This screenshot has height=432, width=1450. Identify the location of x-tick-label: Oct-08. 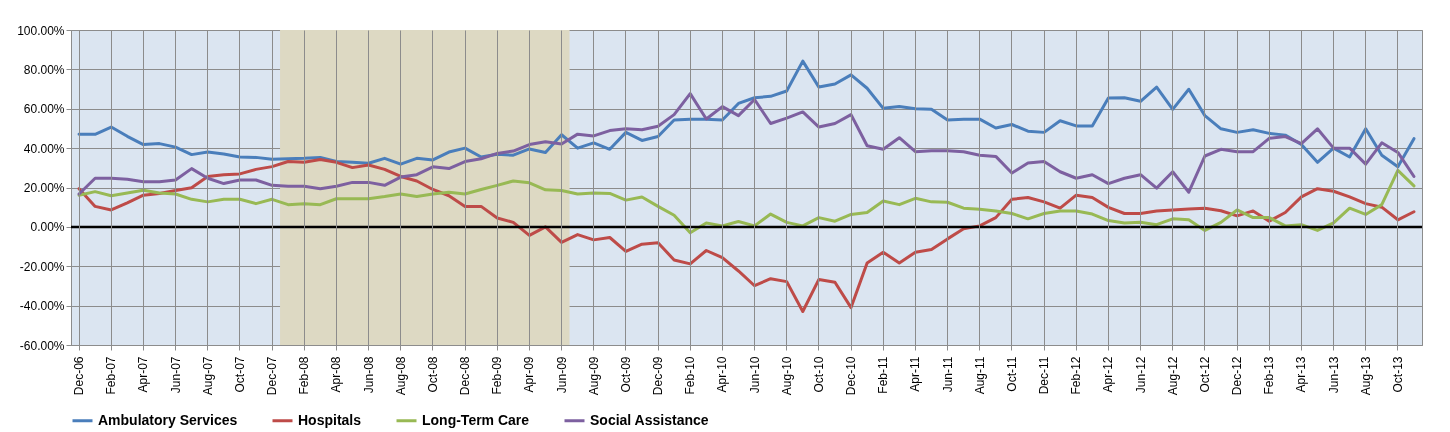
(432, 374).